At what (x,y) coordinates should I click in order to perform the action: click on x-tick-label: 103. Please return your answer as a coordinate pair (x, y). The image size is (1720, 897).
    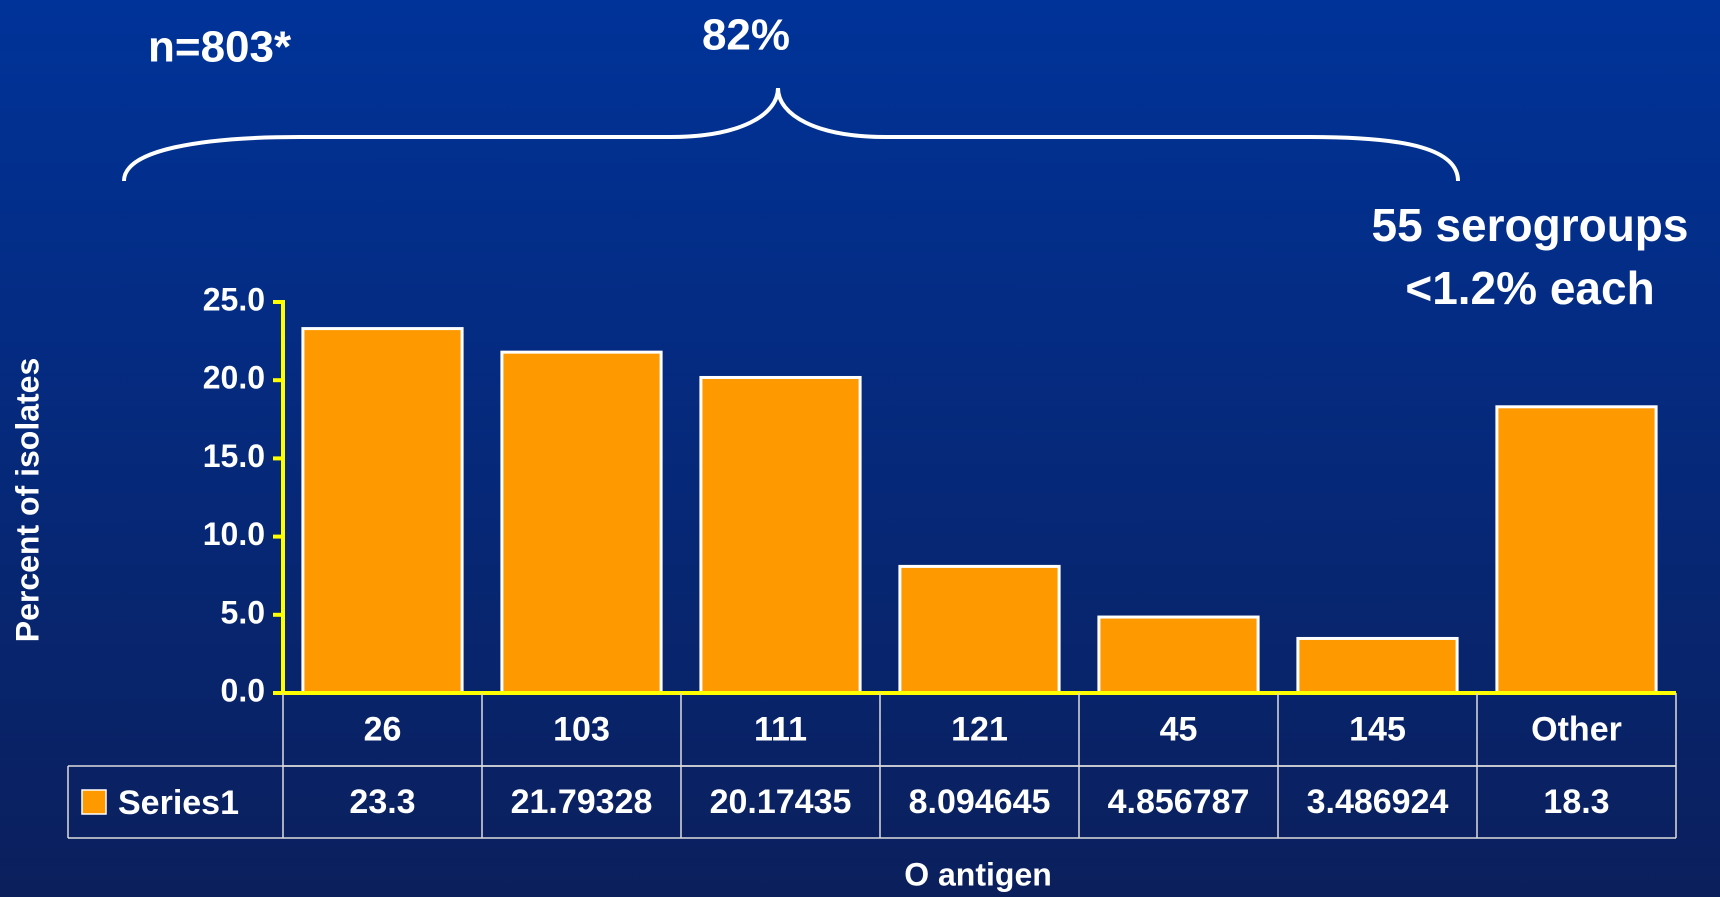
    Looking at the image, I should click on (581, 729).